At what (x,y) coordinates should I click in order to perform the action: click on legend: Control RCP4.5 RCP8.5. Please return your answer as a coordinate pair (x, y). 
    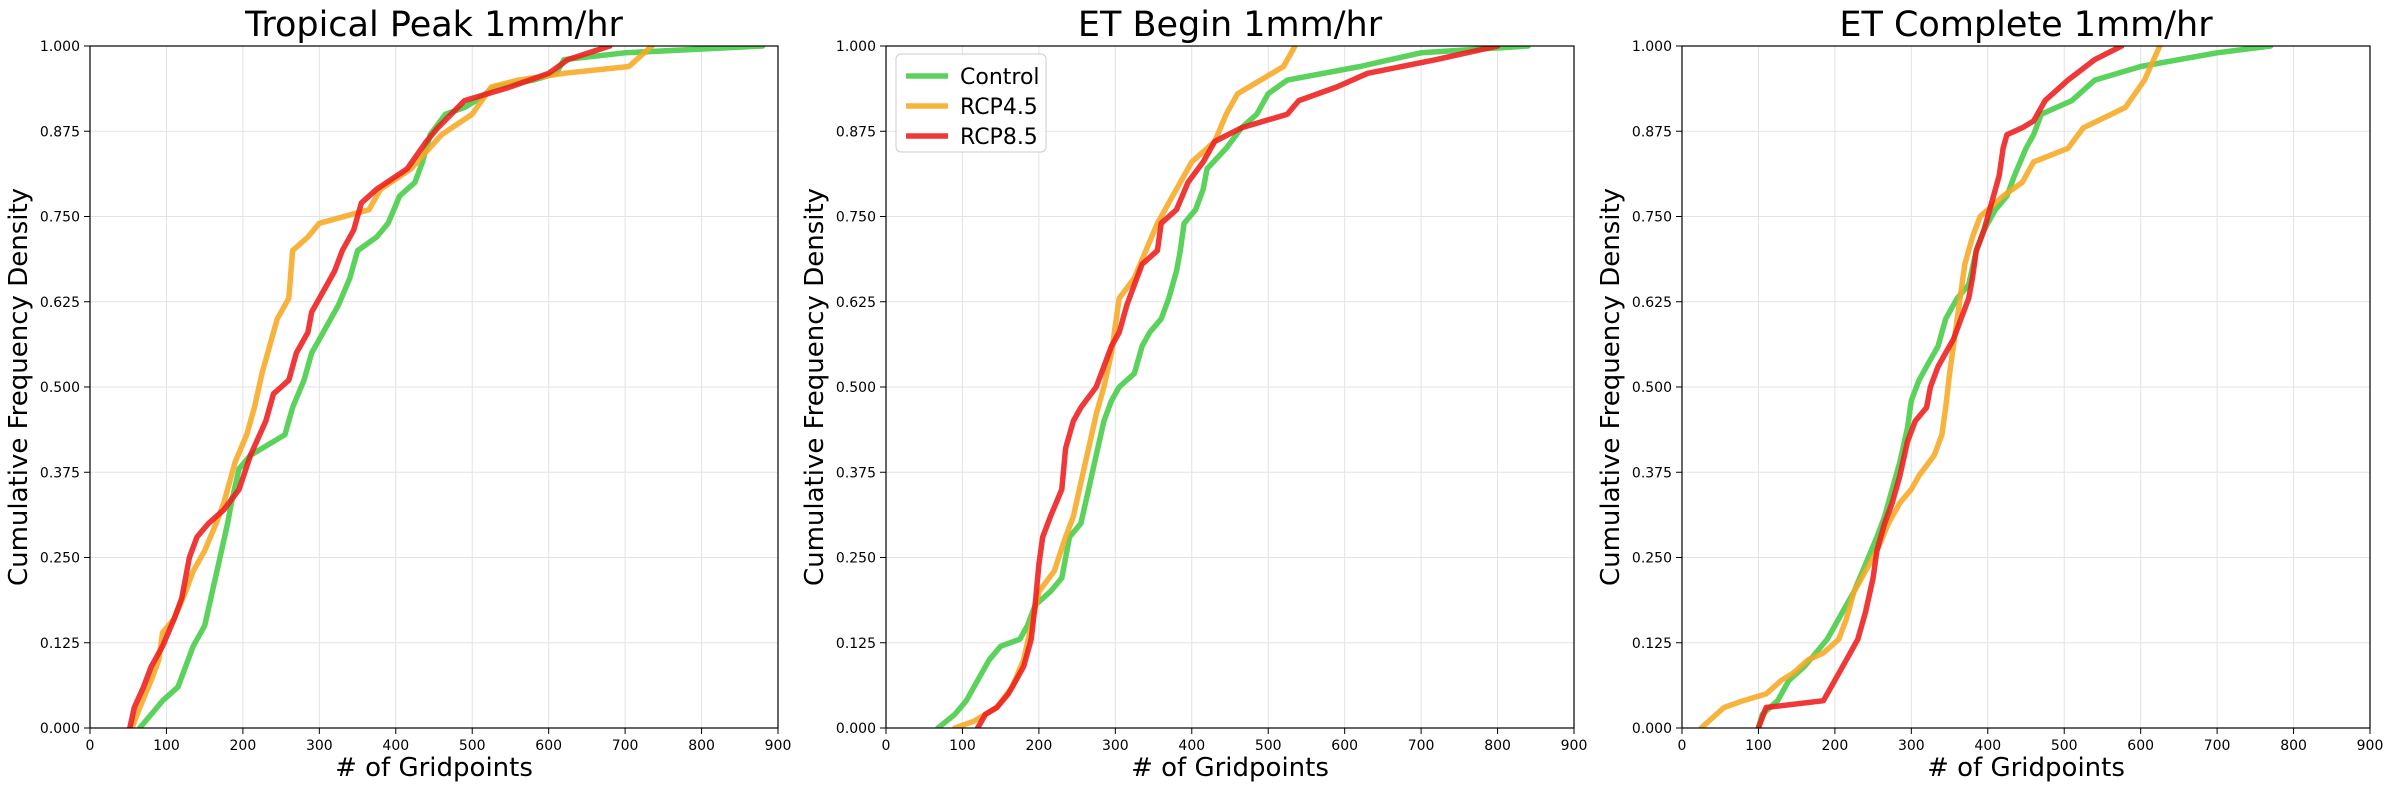
    Looking at the image, I should click on (971, 103).